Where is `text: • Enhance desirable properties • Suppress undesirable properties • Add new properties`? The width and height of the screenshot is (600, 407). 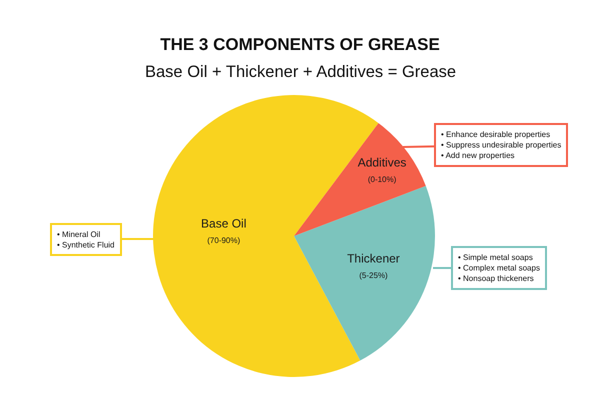 text: • Enhance desirable properties • Suppress undesirable properties • Add new properties is located at coordinates (501, 145).